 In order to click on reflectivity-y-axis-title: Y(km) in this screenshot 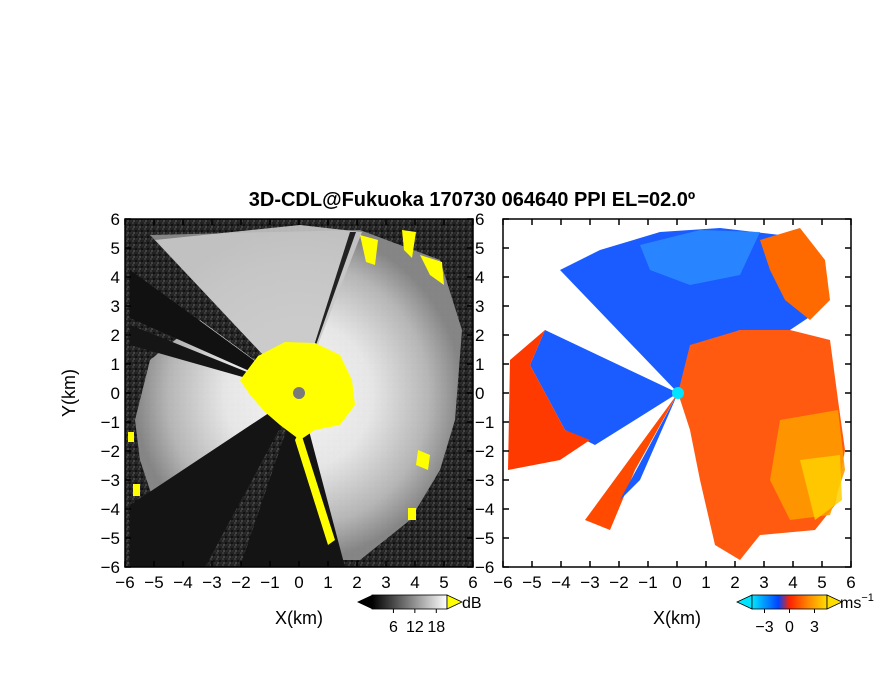, I will do `click(69, 393)`.